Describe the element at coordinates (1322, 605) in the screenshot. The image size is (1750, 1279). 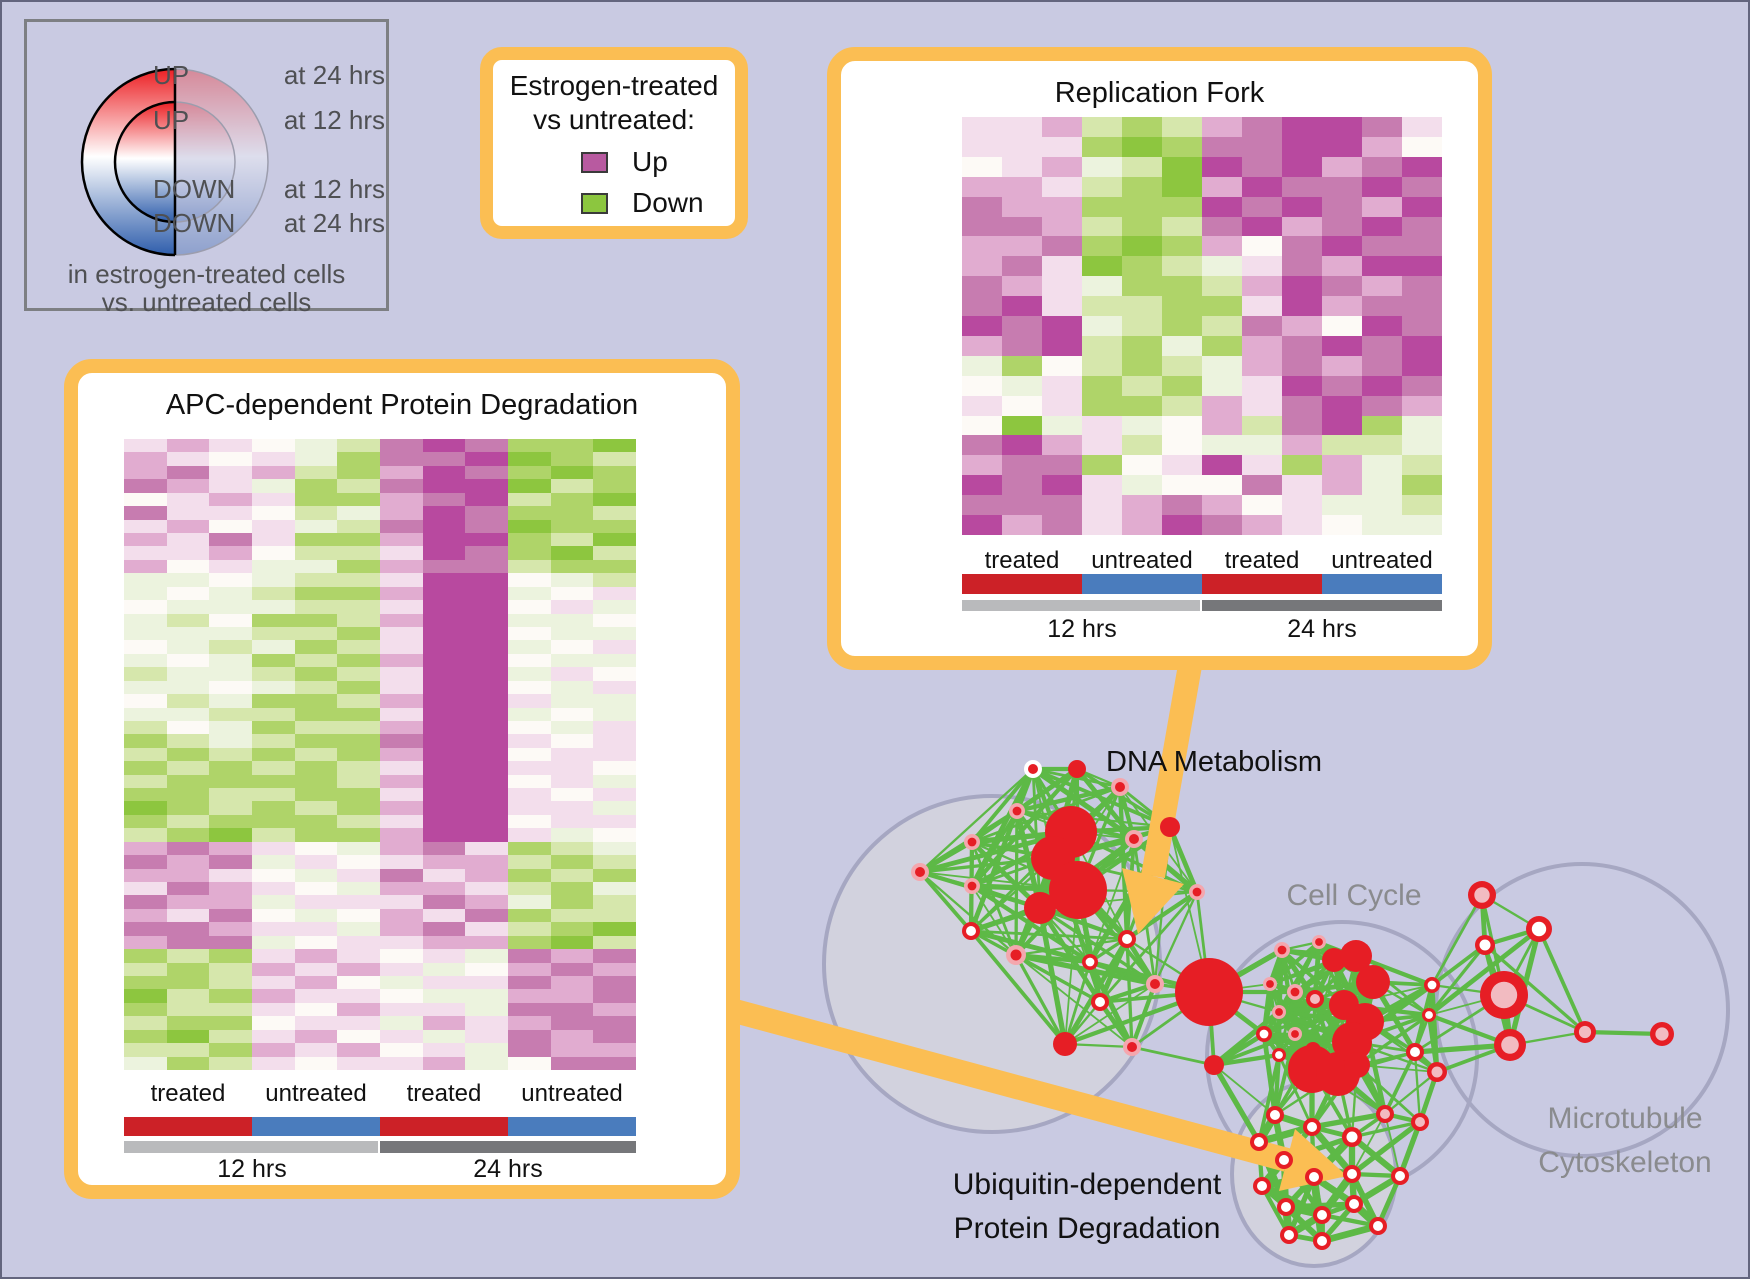
I see `rf-24hrs-bar` at that location.